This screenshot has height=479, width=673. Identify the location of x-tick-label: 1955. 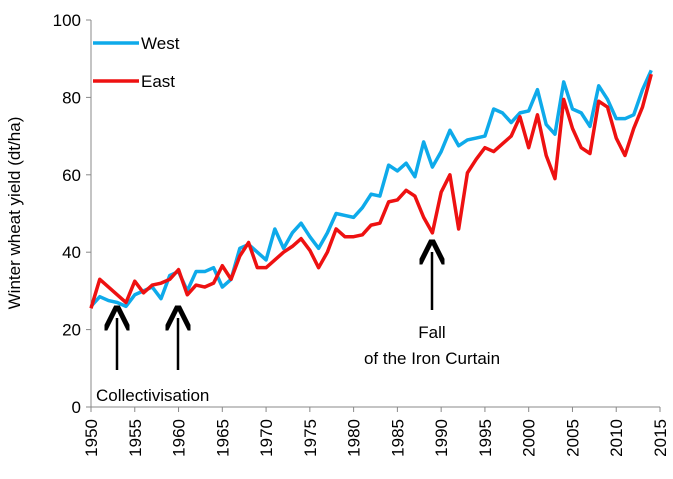
(135, 438).